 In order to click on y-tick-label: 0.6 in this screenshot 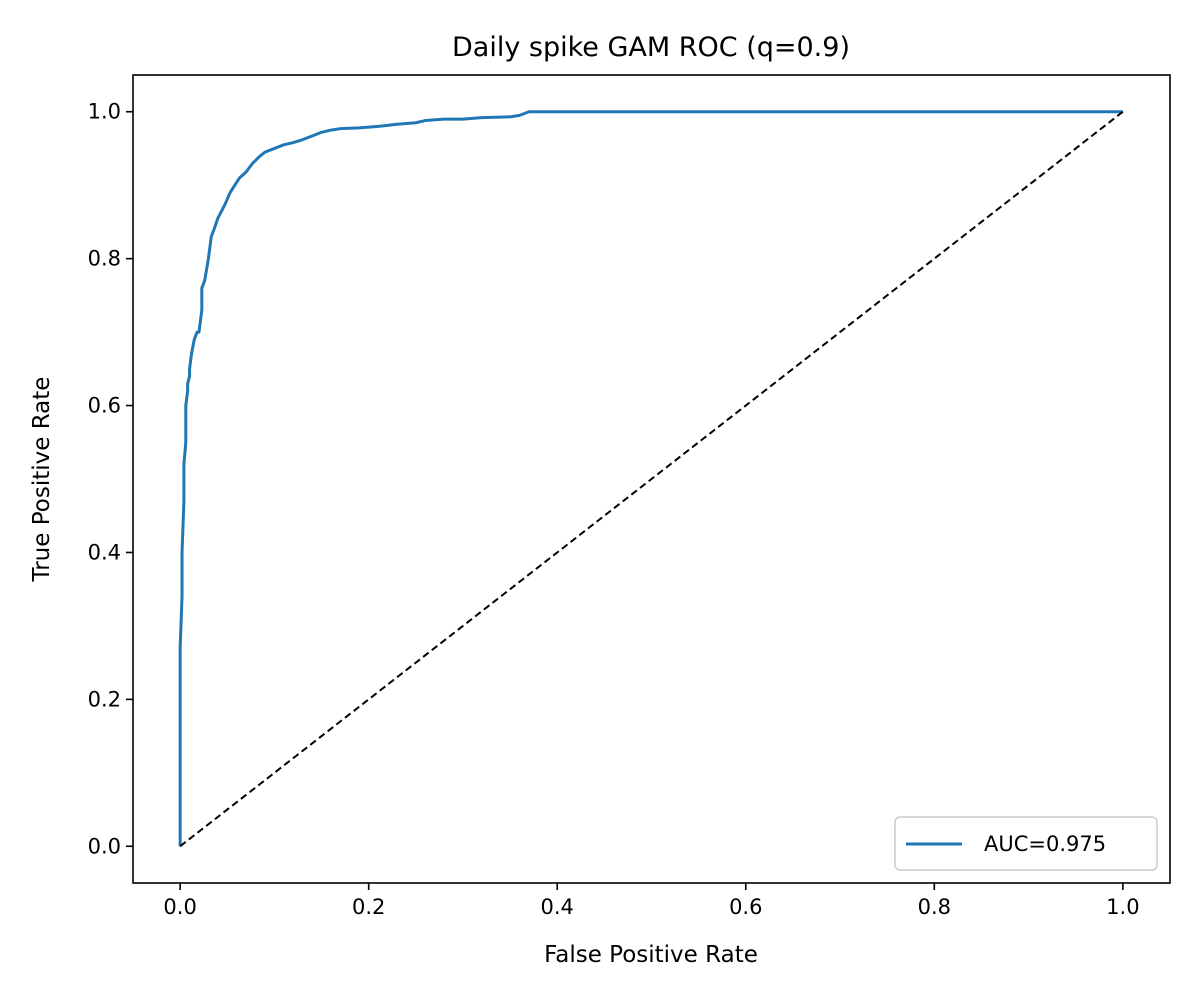, I will do `click(104, 406)`.